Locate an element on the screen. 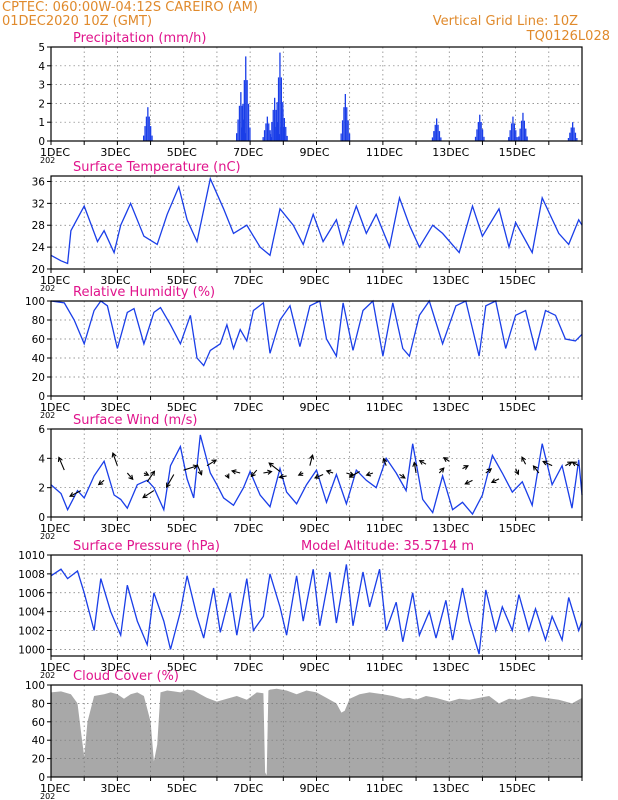 This screenshot has height=800, width=618. y-tick-label: 1004 is located at coordinates (31, 613).